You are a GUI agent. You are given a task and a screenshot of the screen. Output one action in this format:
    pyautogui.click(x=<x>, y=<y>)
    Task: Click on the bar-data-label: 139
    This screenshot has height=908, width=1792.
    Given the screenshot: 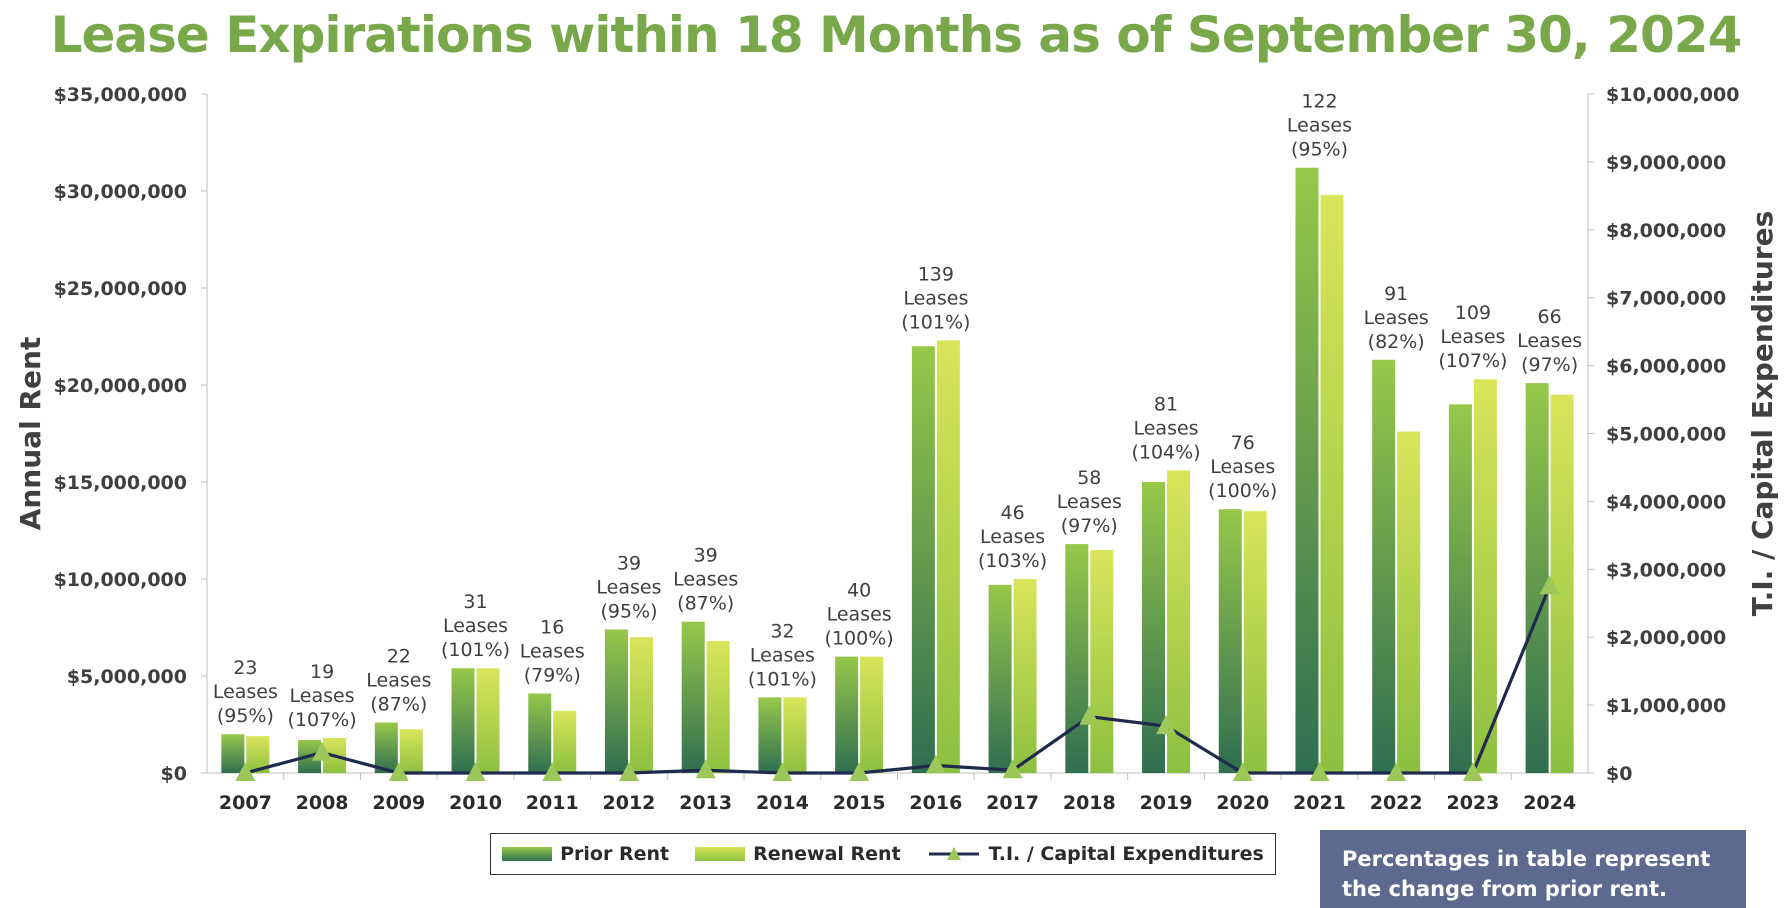 What is the action you would take?
    pyautogui.click(x=936, y=274)
    